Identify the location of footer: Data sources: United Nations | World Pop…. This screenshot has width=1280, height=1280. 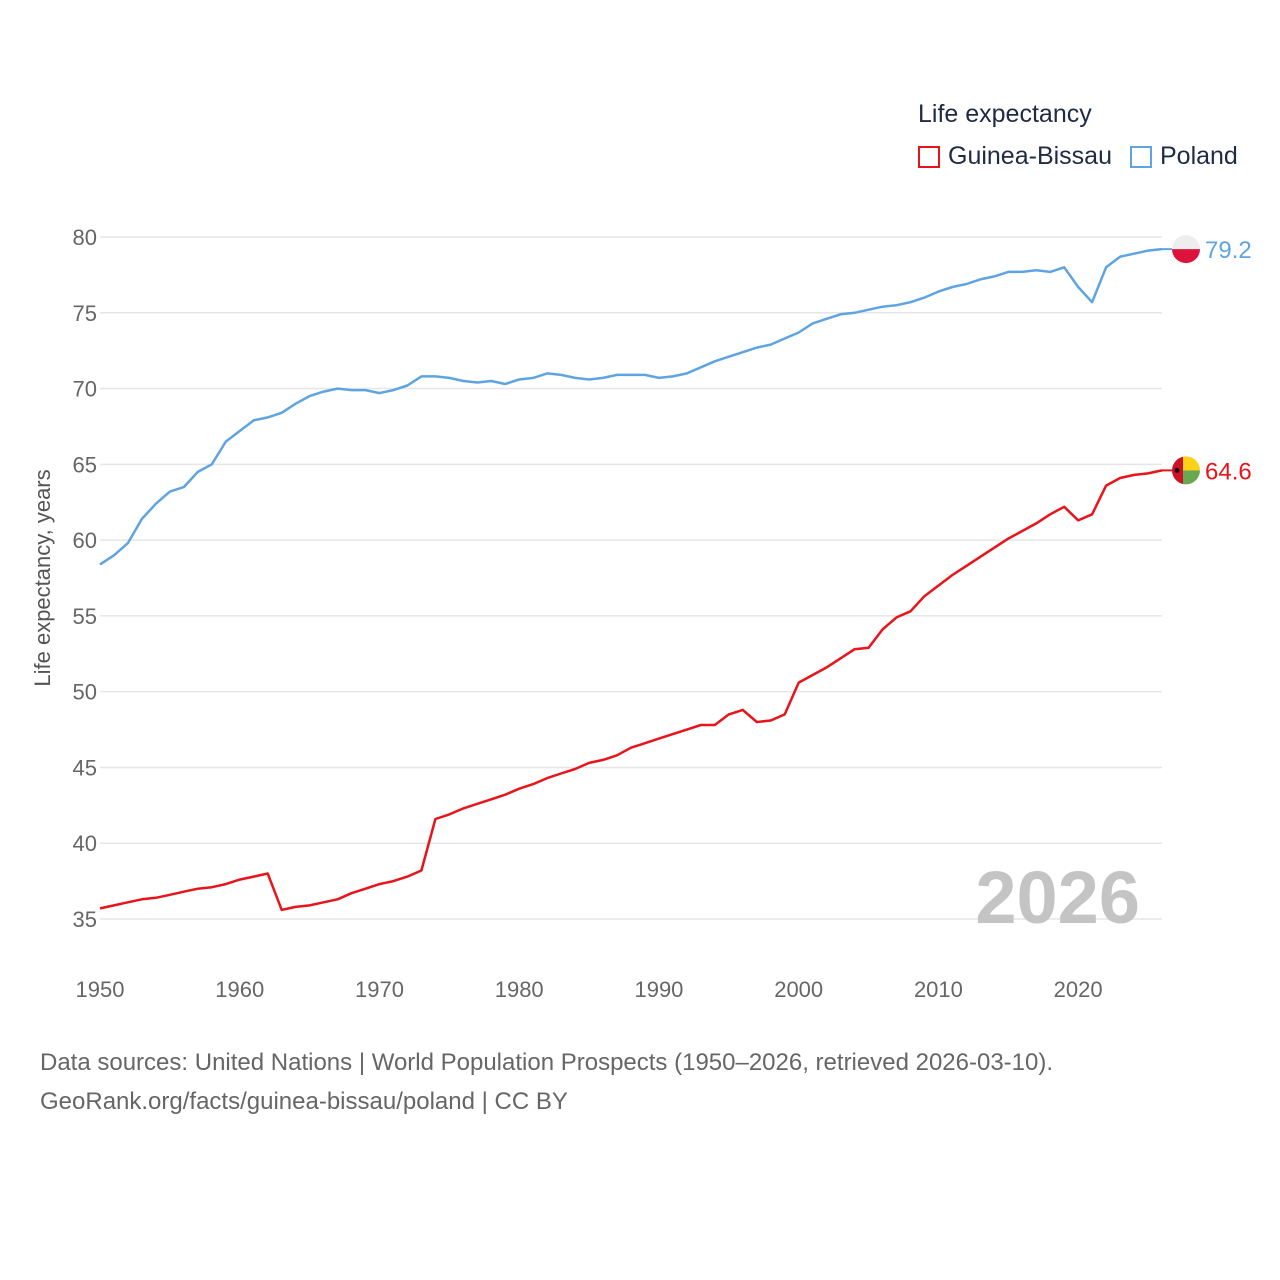
(546, 1082).